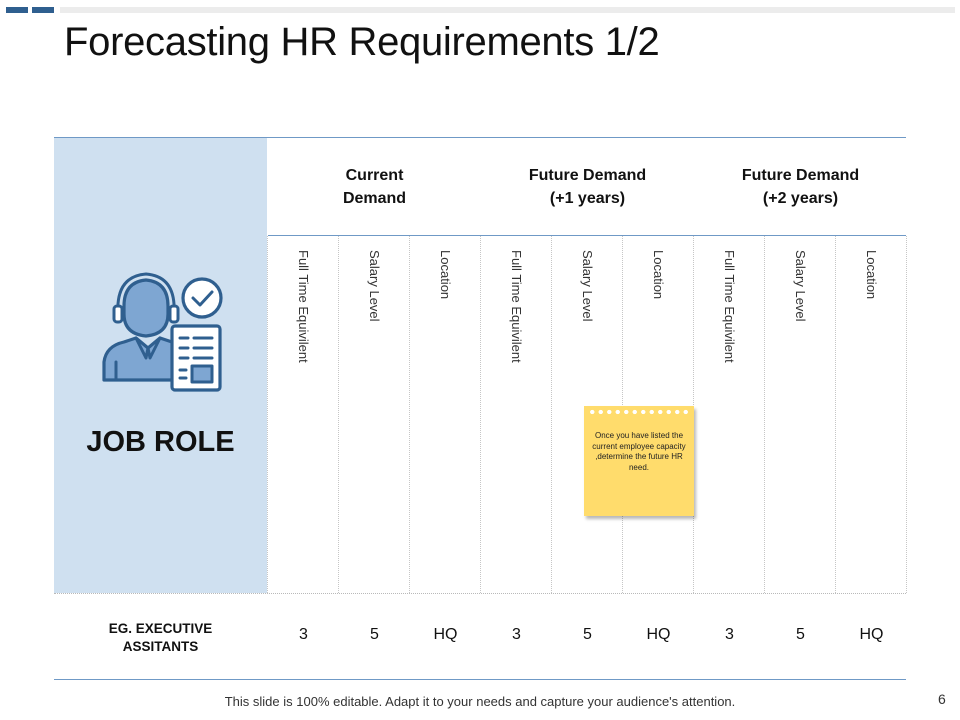 The image size is (960, 720). I want to click on group-header-future-1: Future Demand (+1 years), so click(587, 187).